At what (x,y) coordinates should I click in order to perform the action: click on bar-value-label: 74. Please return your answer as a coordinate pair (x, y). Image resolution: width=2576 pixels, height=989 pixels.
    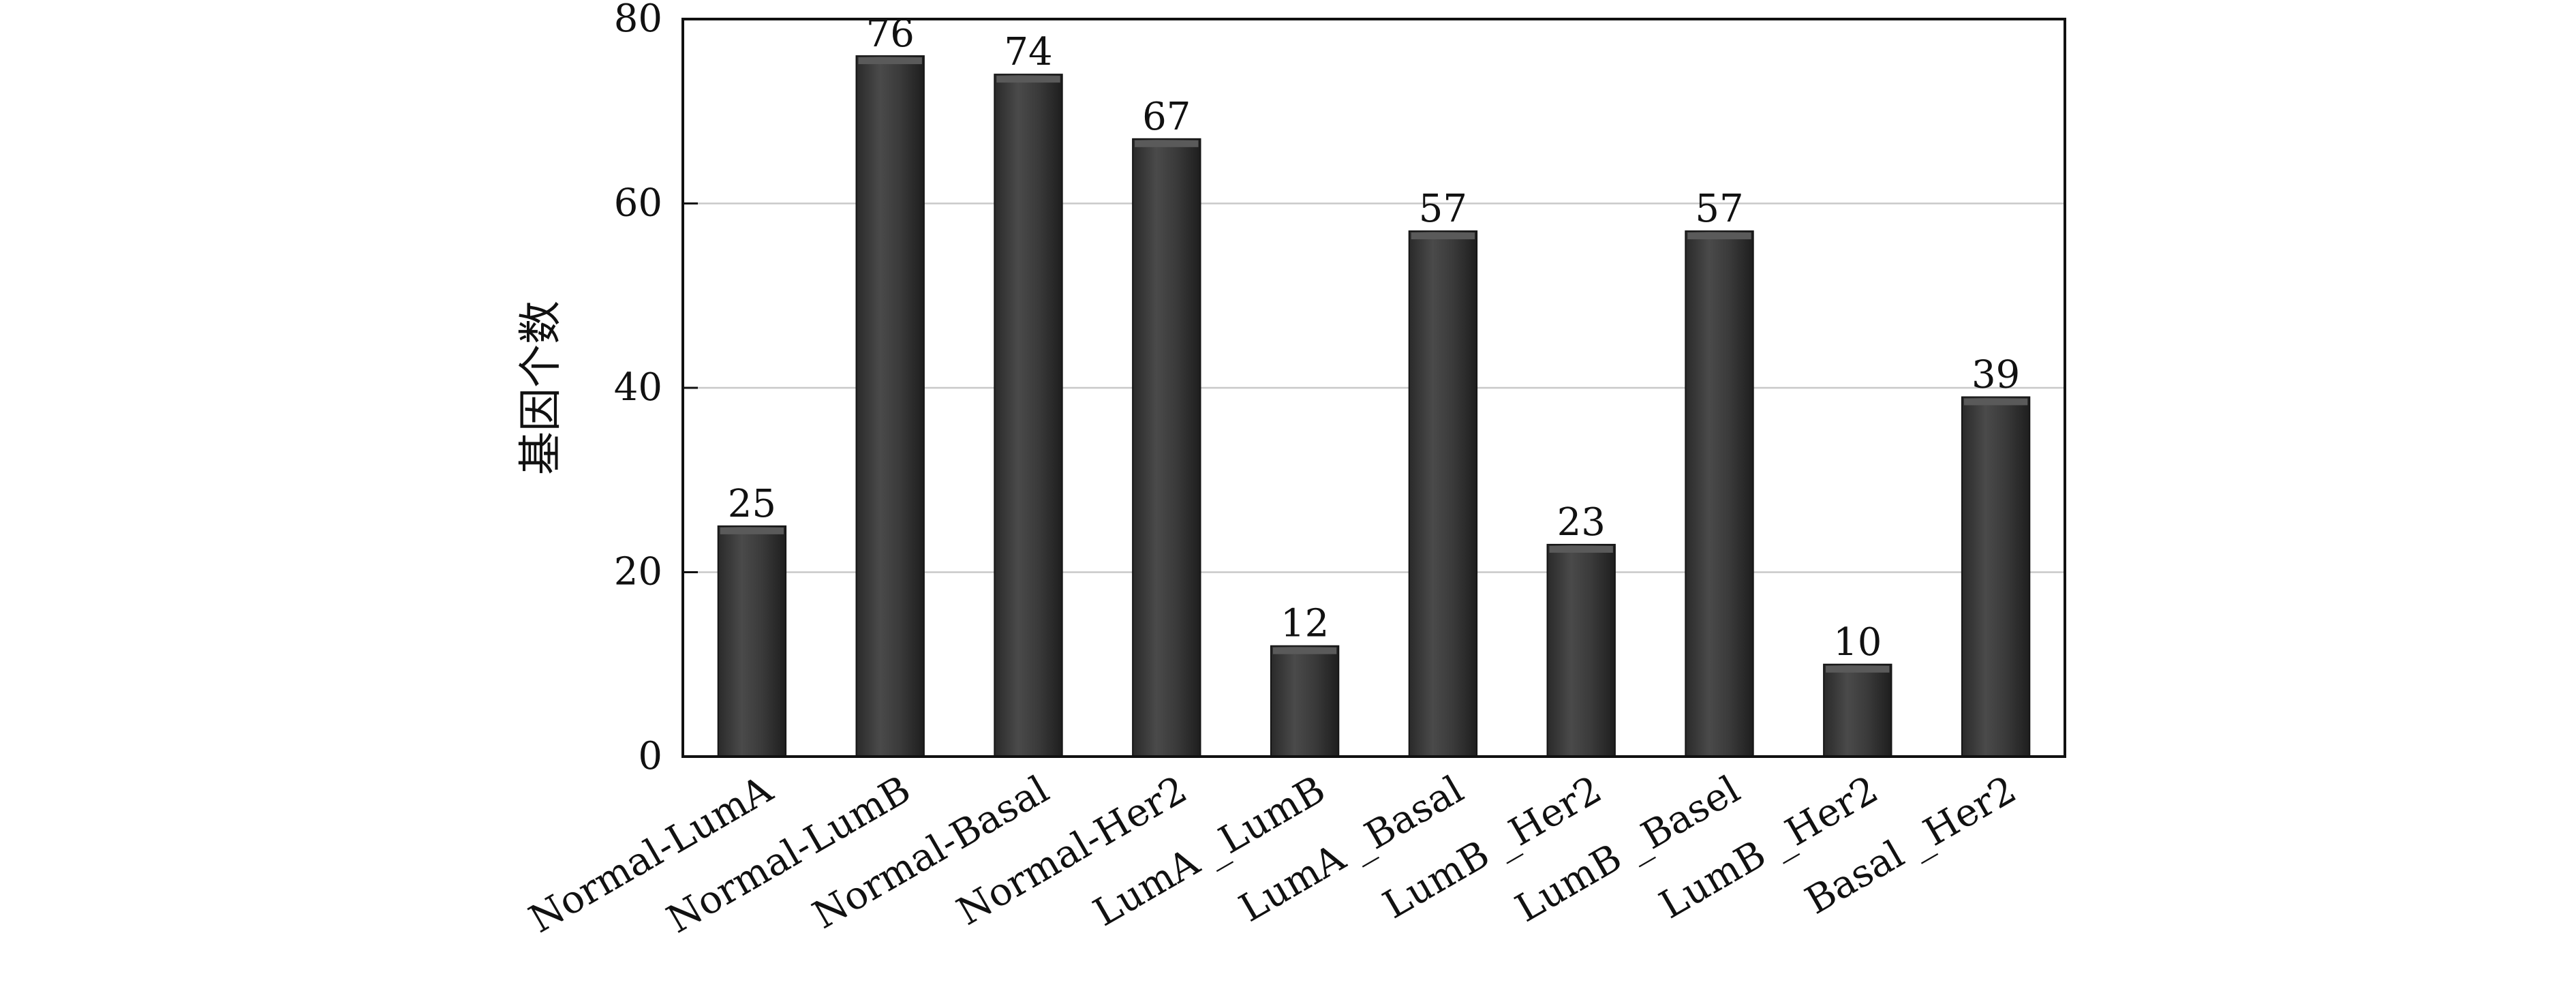
    Looking at the image, I should click on (1028, 52).